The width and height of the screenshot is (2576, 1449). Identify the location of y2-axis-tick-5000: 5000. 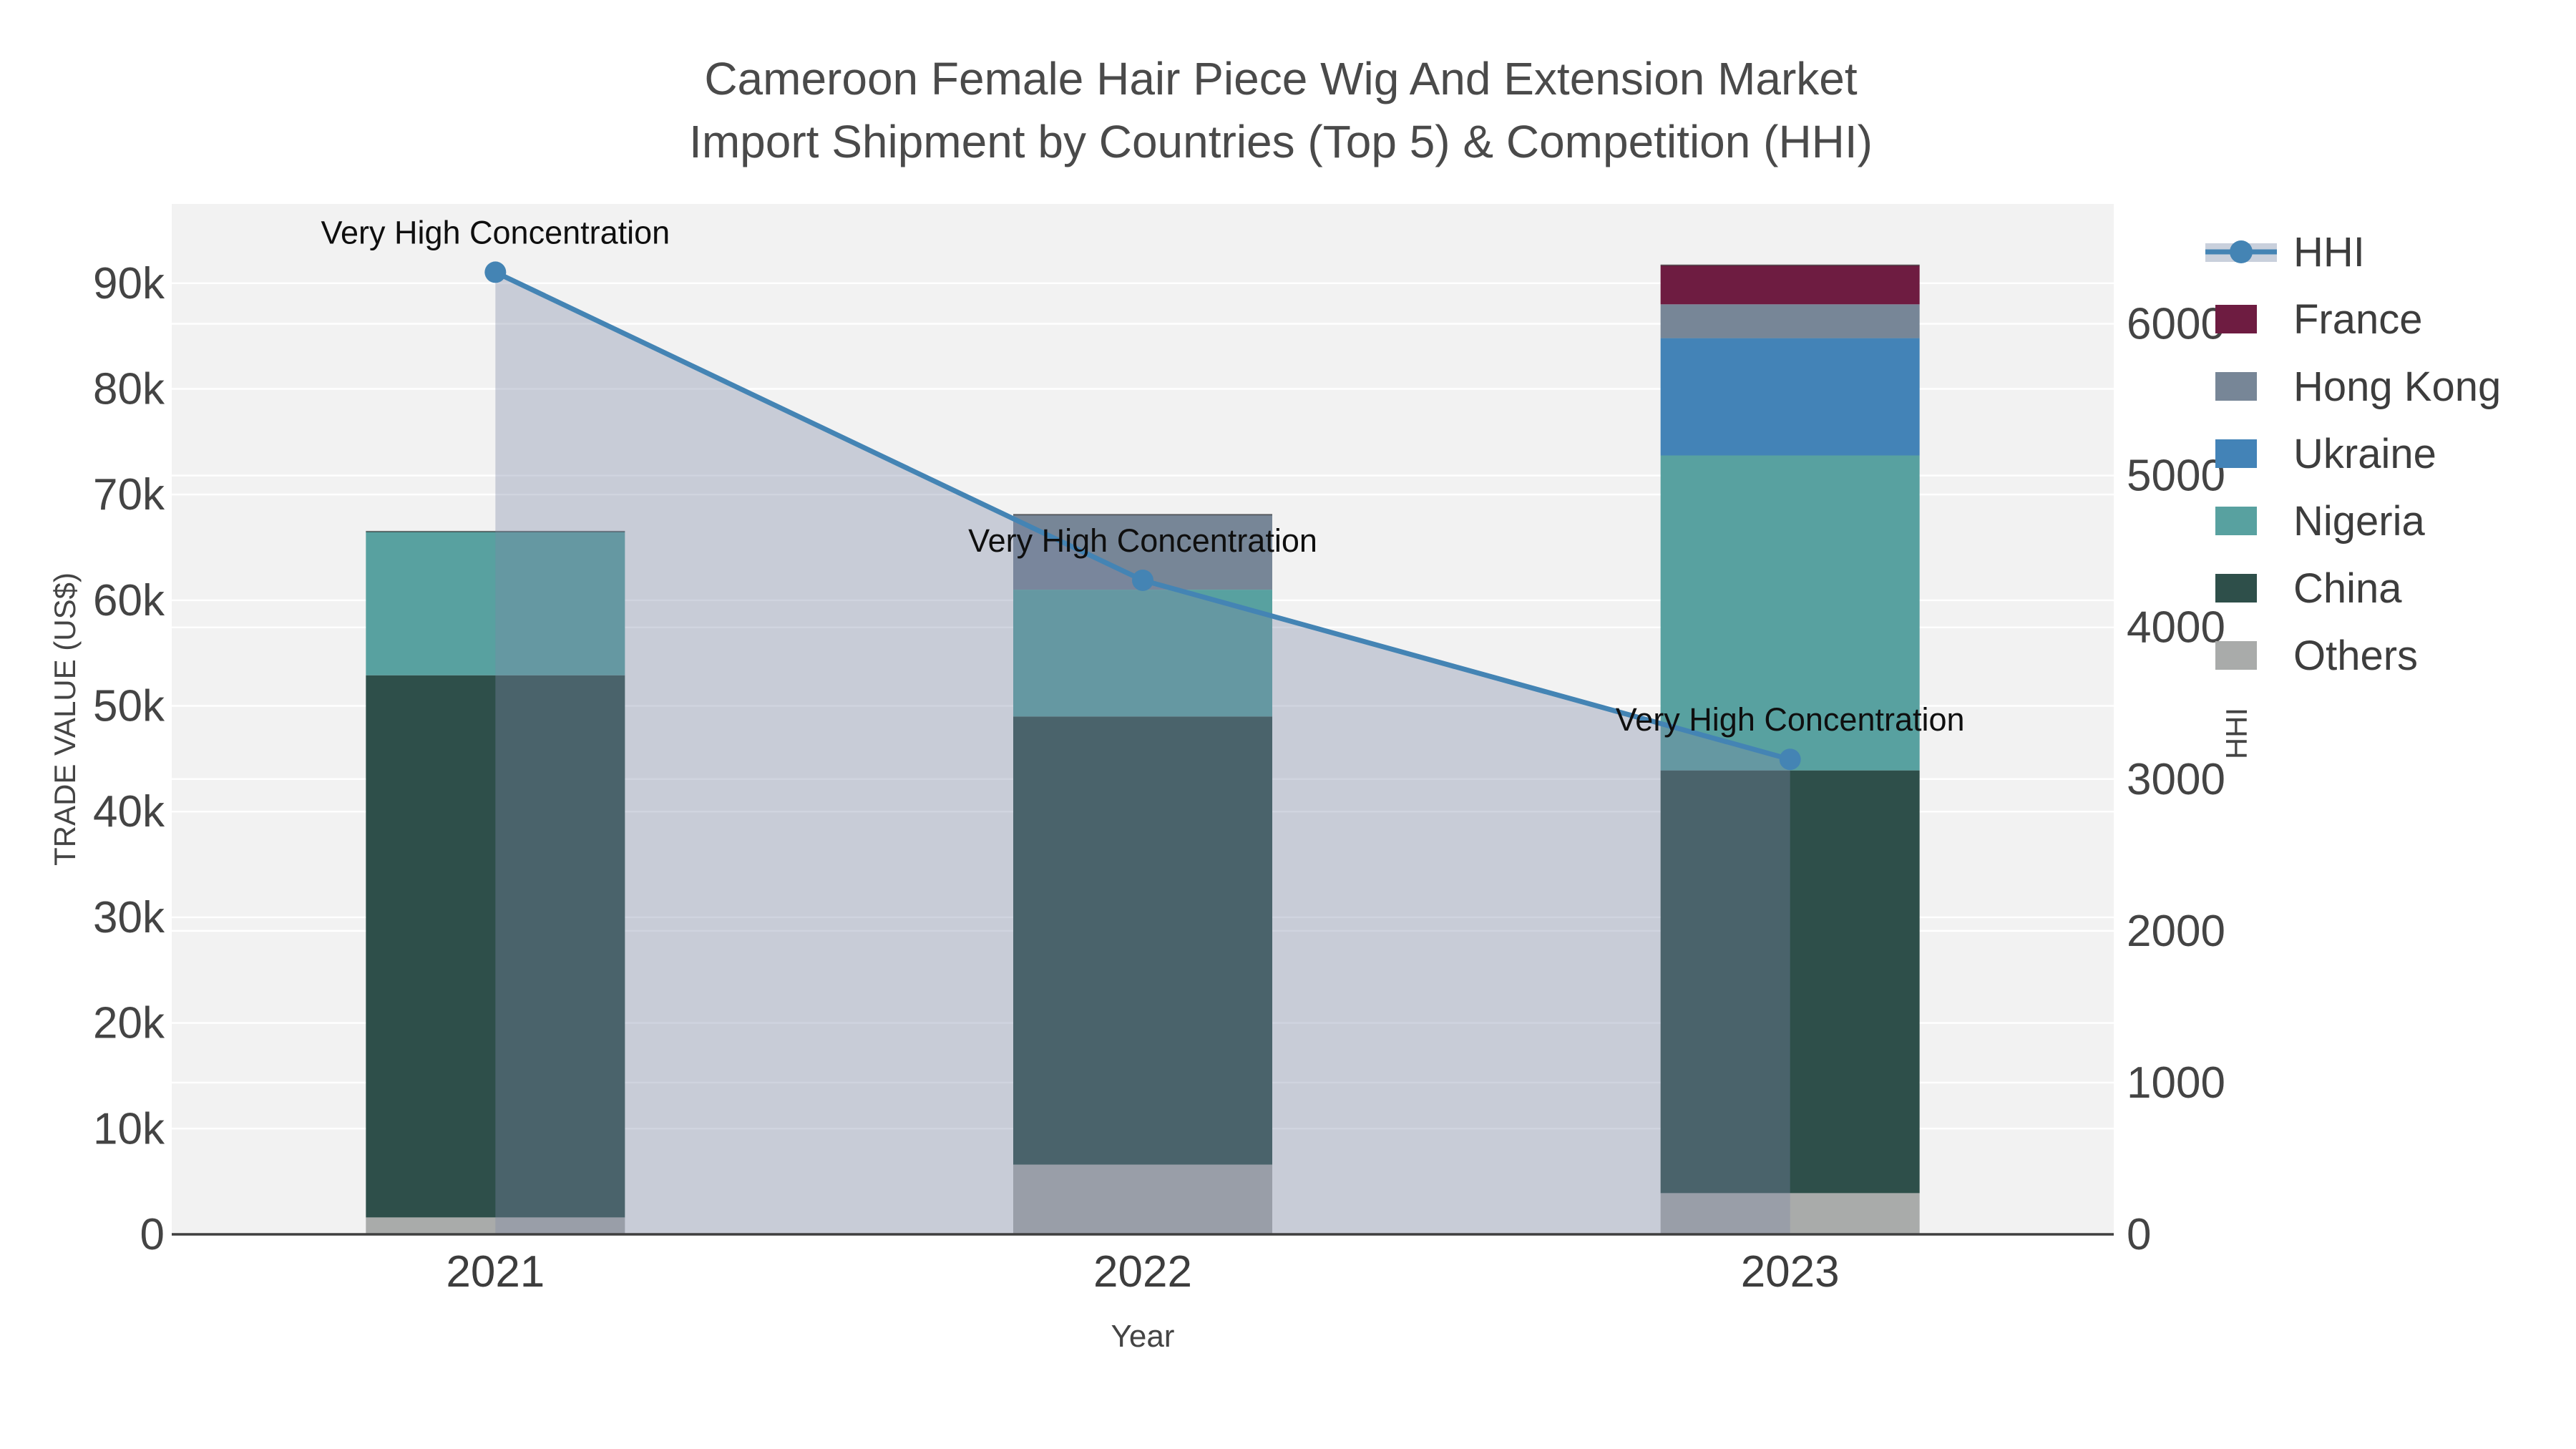
(2176, 476).